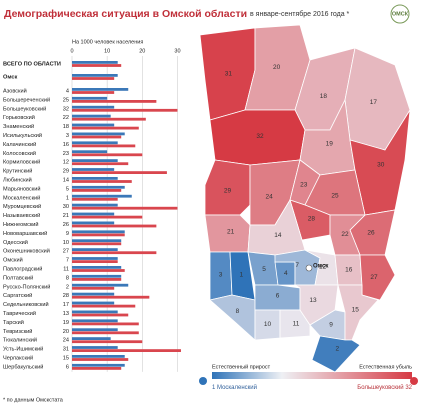 This screenshot has width=424, height=410. What do you see at coordinates (66, 323) in the screenshot?
I see `rank-label: 19` at bounding box center [66, 323].